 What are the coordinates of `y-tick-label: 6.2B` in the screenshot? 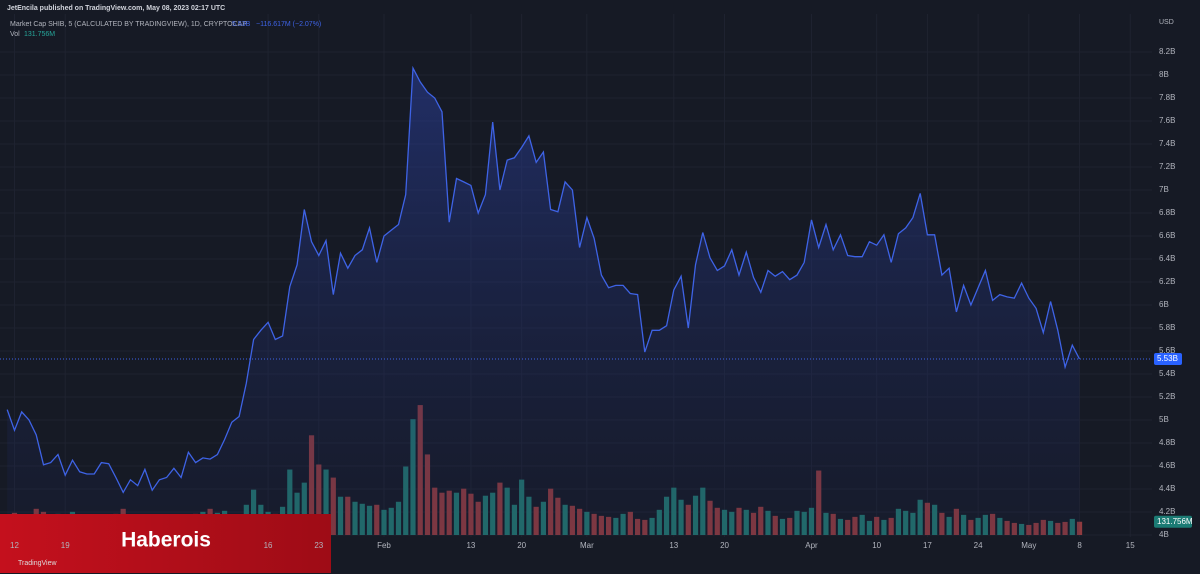 It's located at (1167, 281).